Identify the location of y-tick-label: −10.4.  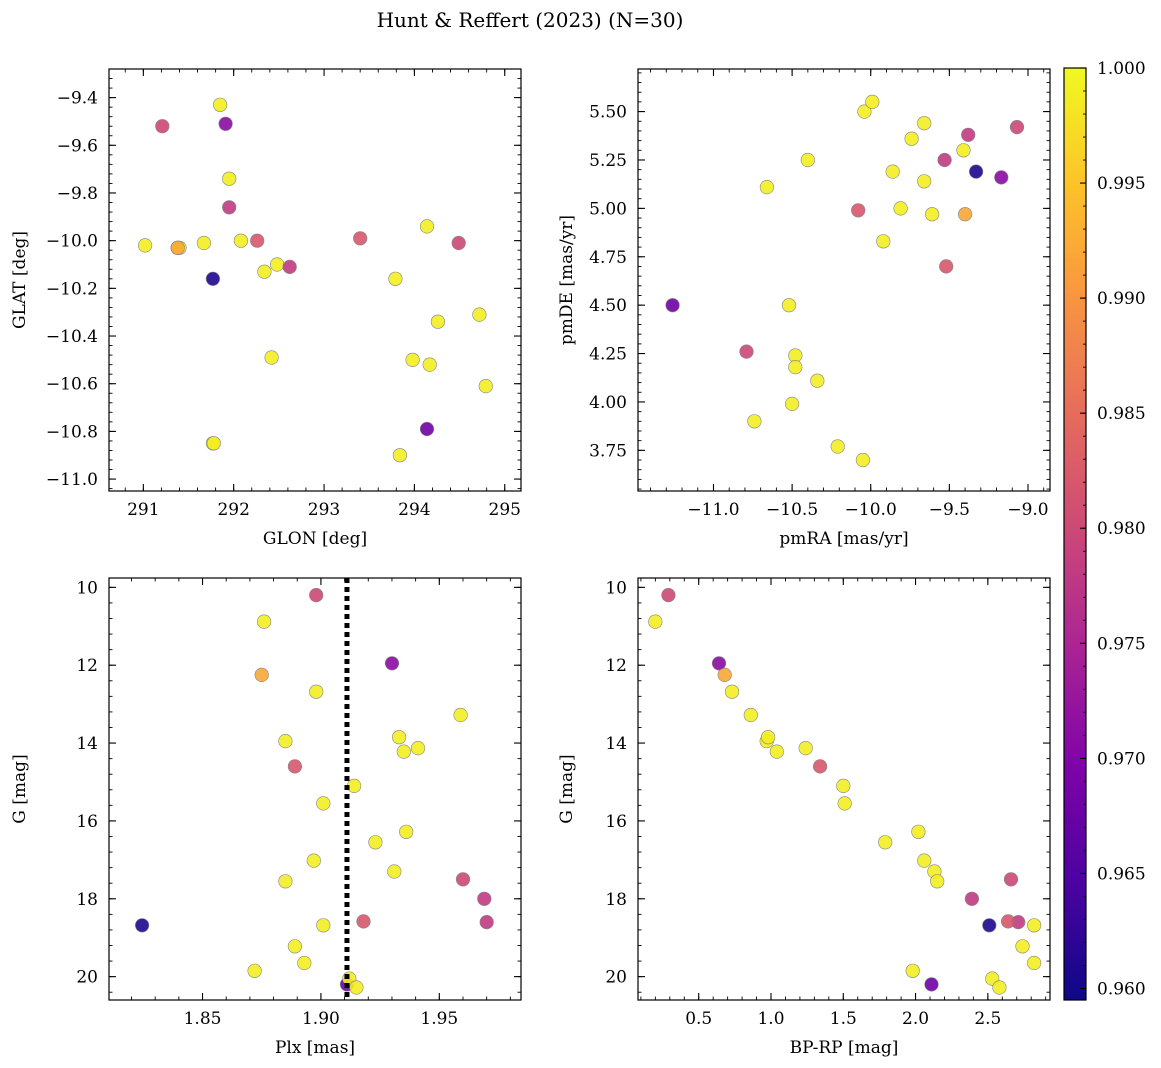
(72, 337).